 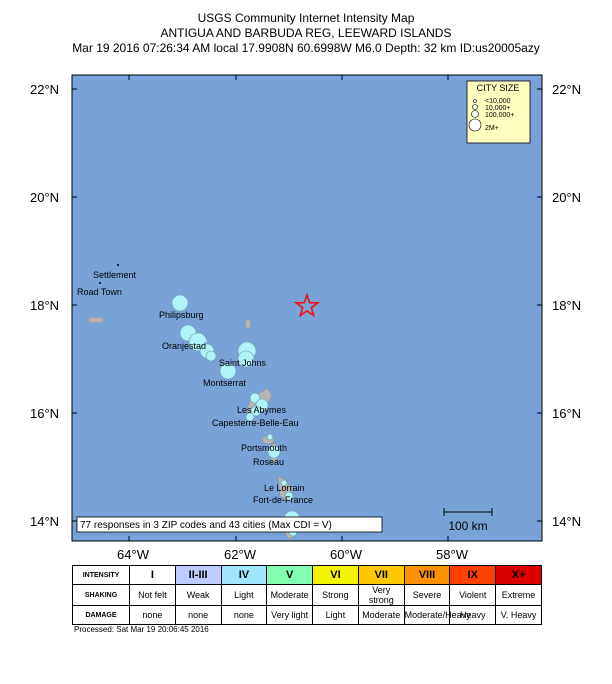 I want to click on city-size-legend: CITY SIZE <10,000 10,000+ 100,000+ 2M+, so click(x=498, y=112).